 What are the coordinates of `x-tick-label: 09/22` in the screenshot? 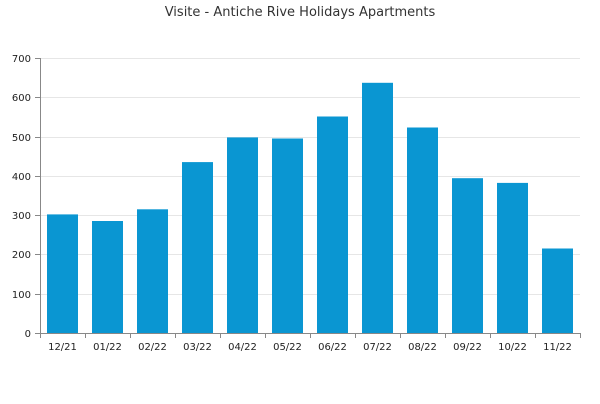 It's located at (467, 347).